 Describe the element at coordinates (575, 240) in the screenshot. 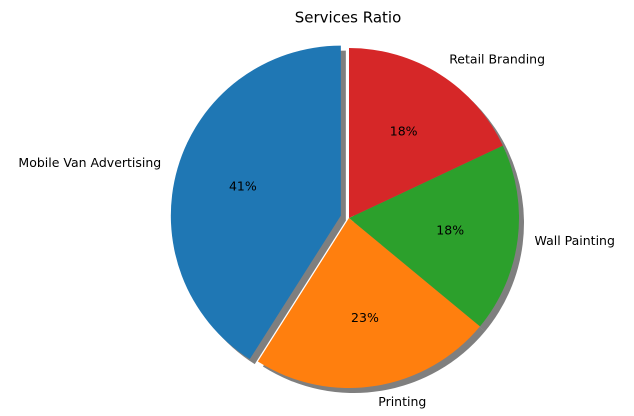

I see `category-label: Wall Painting` at that location.